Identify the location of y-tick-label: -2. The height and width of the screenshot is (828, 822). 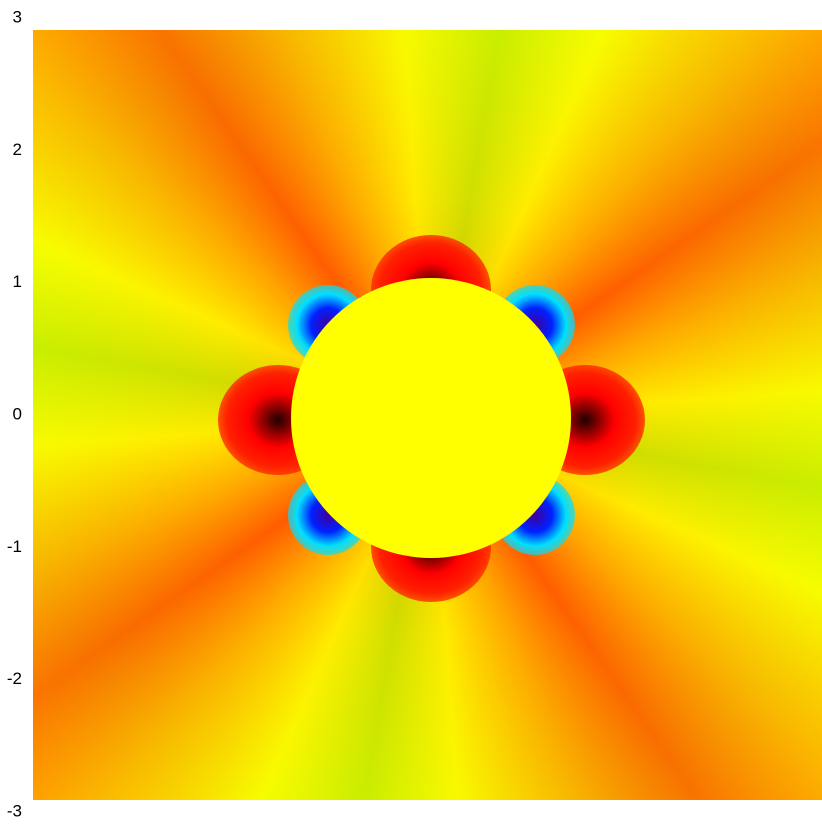
(14, 678).